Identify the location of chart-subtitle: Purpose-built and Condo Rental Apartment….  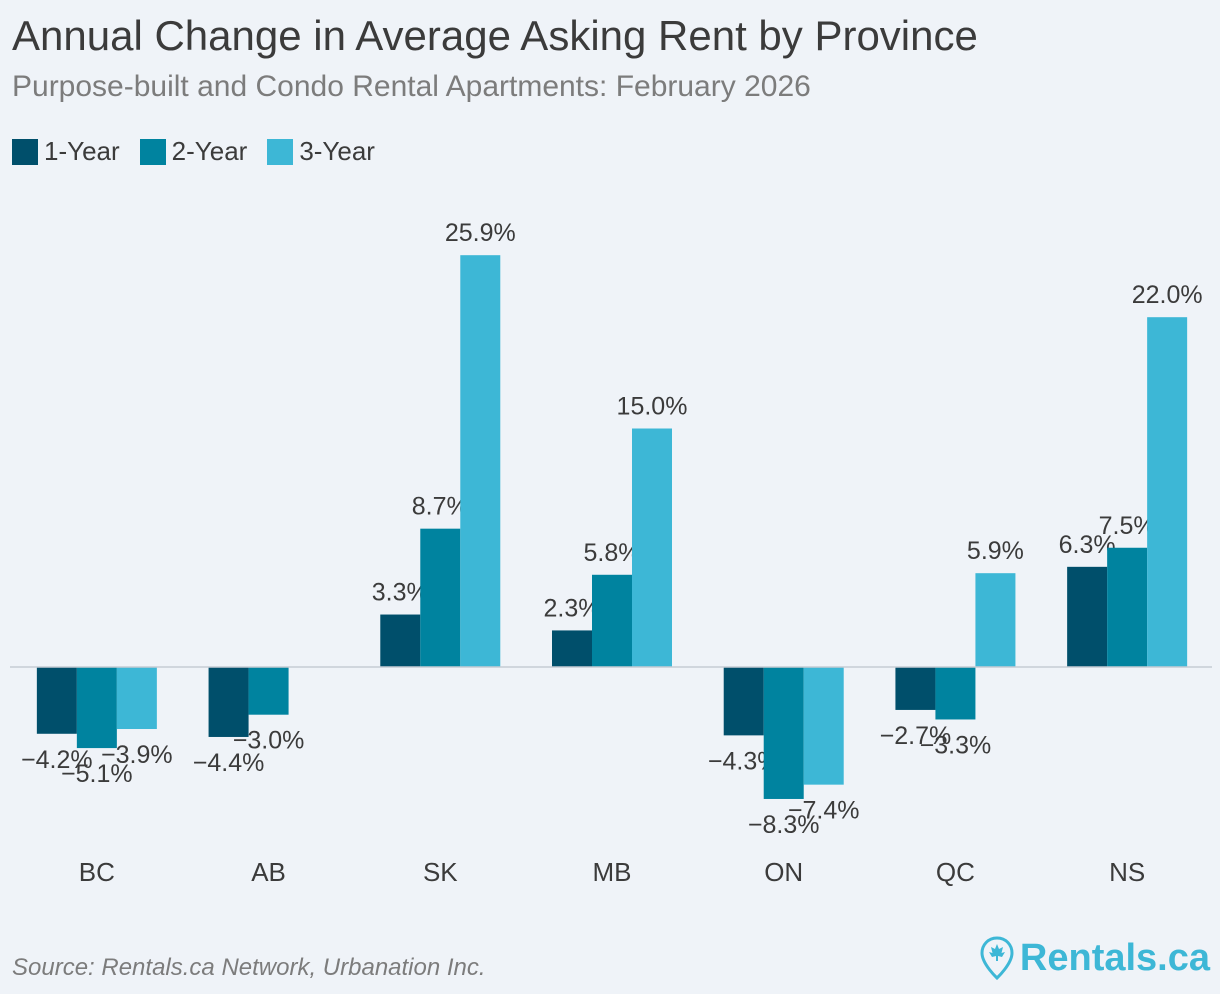
(411, 86).